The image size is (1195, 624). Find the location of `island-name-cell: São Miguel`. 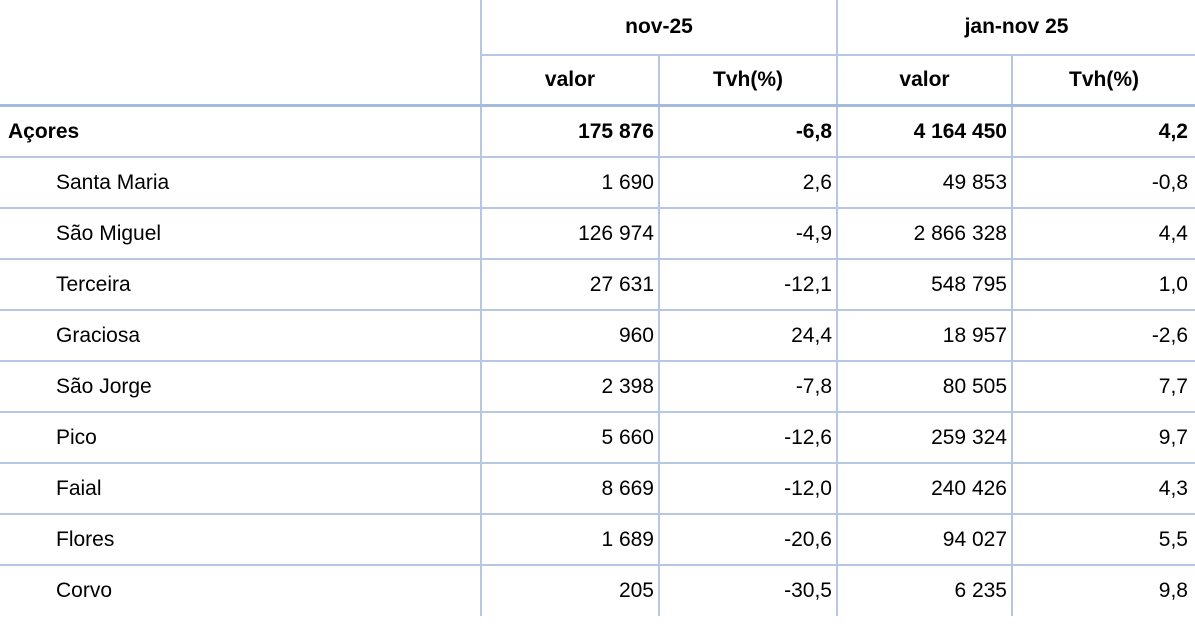

island-name-cell: São Miguel is located at coordinates (240, 233).